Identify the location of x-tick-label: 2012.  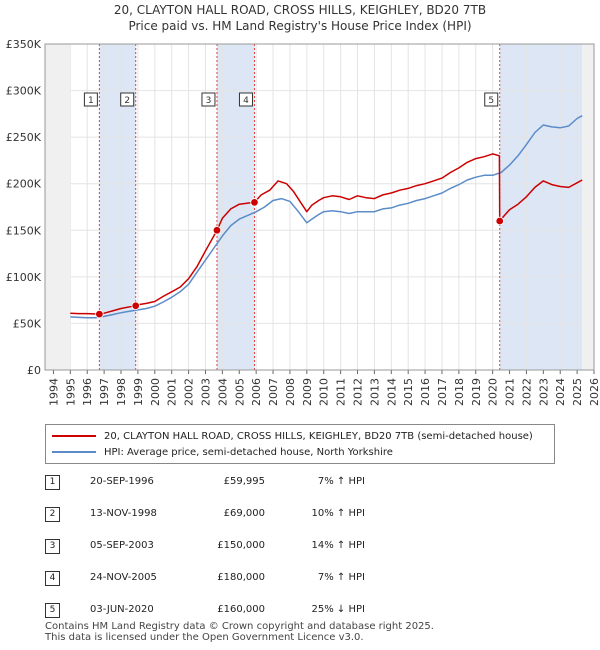
(358, 392).